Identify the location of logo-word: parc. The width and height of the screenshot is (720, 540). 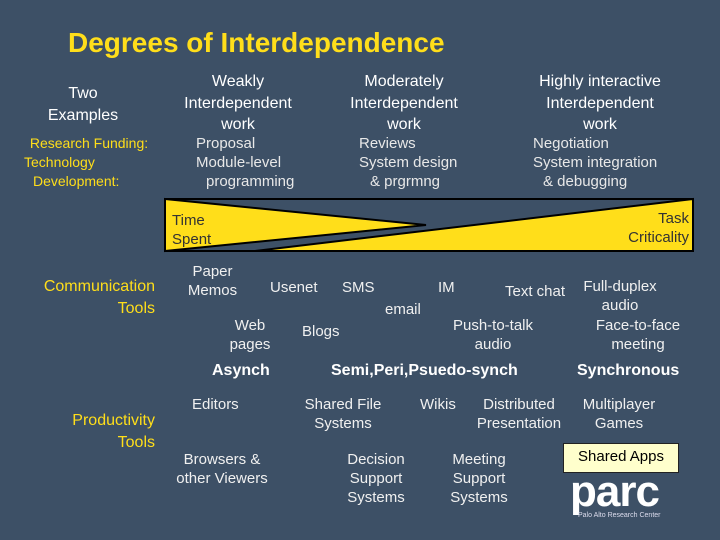
(615, 491).